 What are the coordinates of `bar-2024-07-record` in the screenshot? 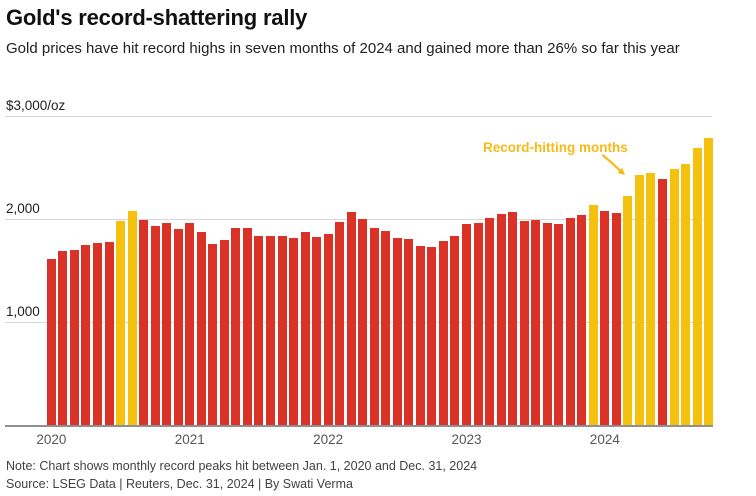 It's located at (674, 297).